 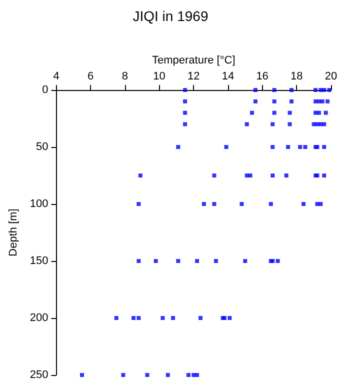 I want to click on chart-title: JIQI in 1969, so click(x=170, y=16).